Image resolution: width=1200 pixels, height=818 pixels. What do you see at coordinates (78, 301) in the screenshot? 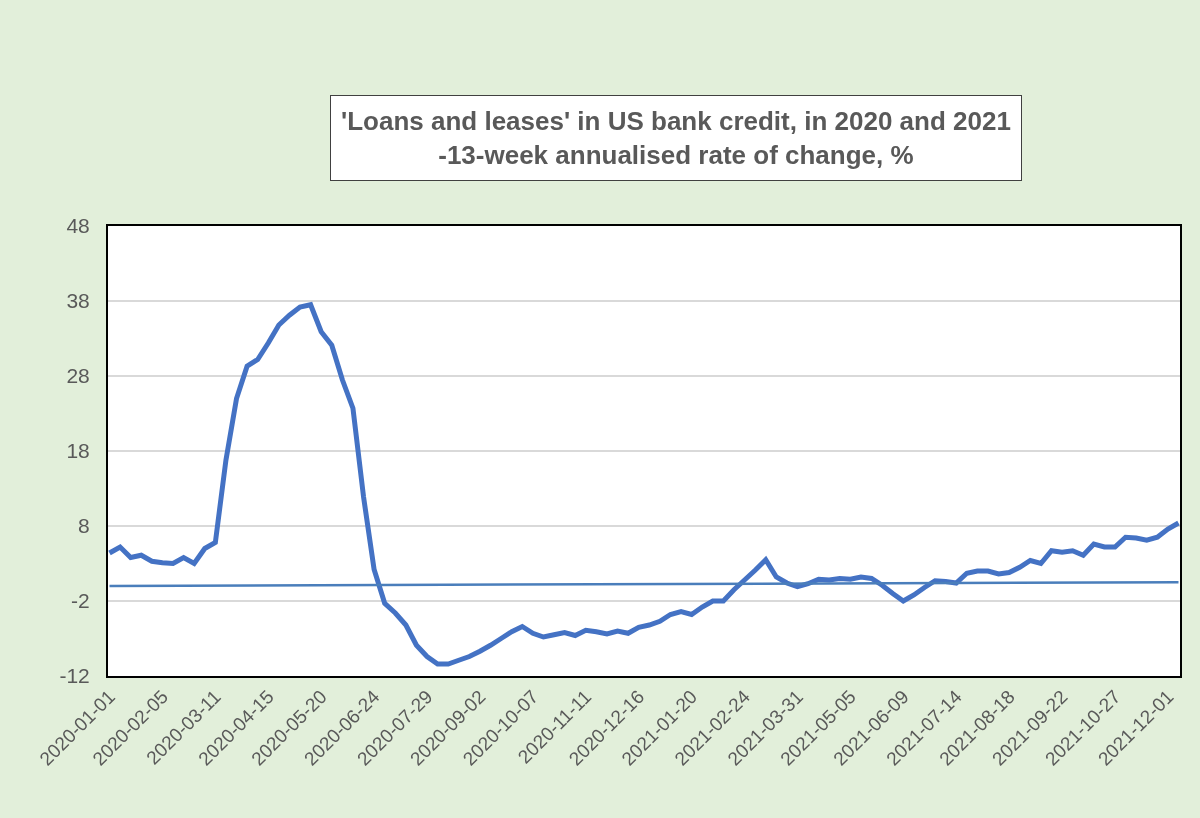
I see `y-tick-label: 38` at bounding box center [78, 301].